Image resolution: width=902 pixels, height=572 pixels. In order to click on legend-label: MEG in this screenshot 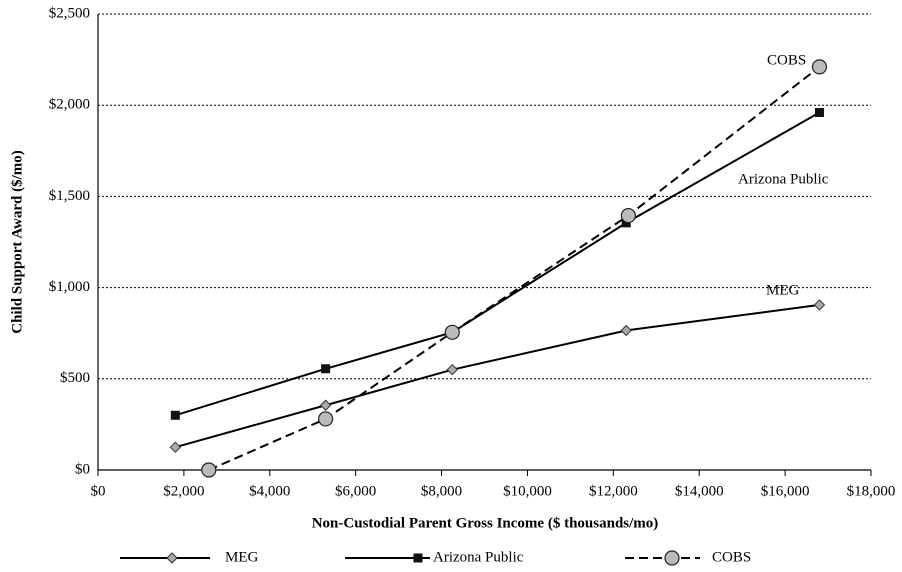, I will do `click(242, 557)`.